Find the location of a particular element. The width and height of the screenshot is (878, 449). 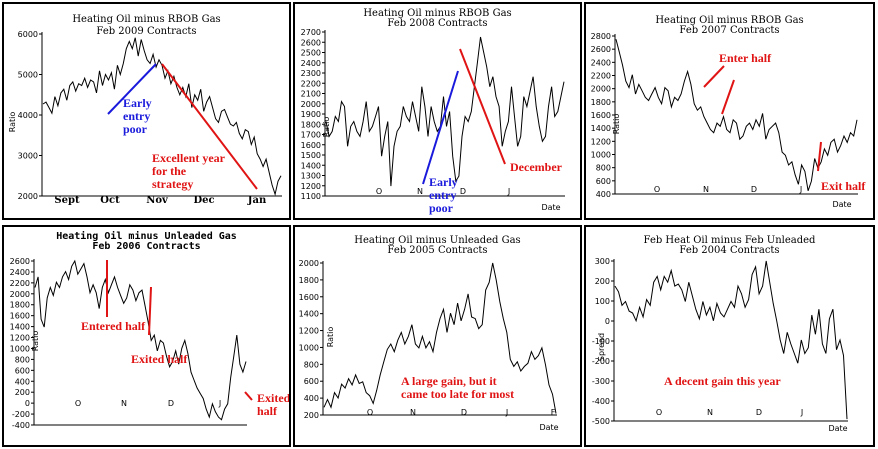

annotation-text: Exit half is located at coordinates (843, 186).